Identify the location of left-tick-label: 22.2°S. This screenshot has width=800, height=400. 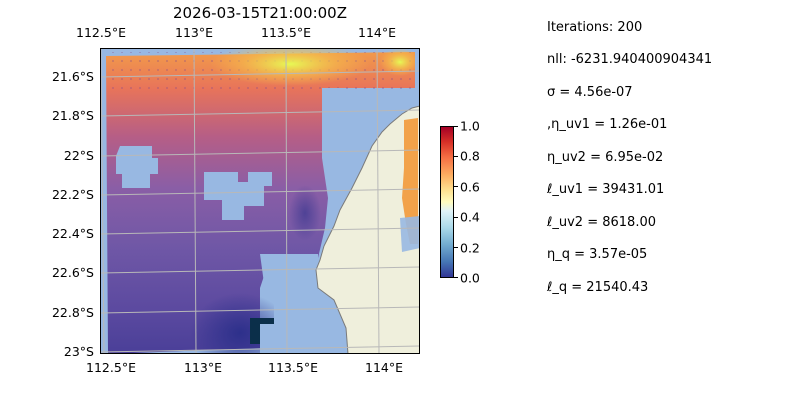
(72, 194).